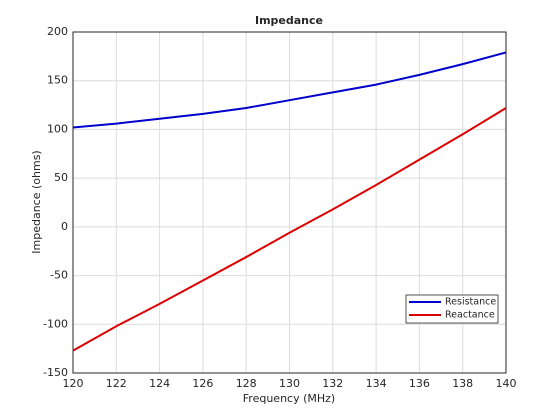 The width and height of the screenshot is (560, 420). Describe the element at coordinates (59, 275) in the screenshot. I see `y-tick-label: -50` at that location.